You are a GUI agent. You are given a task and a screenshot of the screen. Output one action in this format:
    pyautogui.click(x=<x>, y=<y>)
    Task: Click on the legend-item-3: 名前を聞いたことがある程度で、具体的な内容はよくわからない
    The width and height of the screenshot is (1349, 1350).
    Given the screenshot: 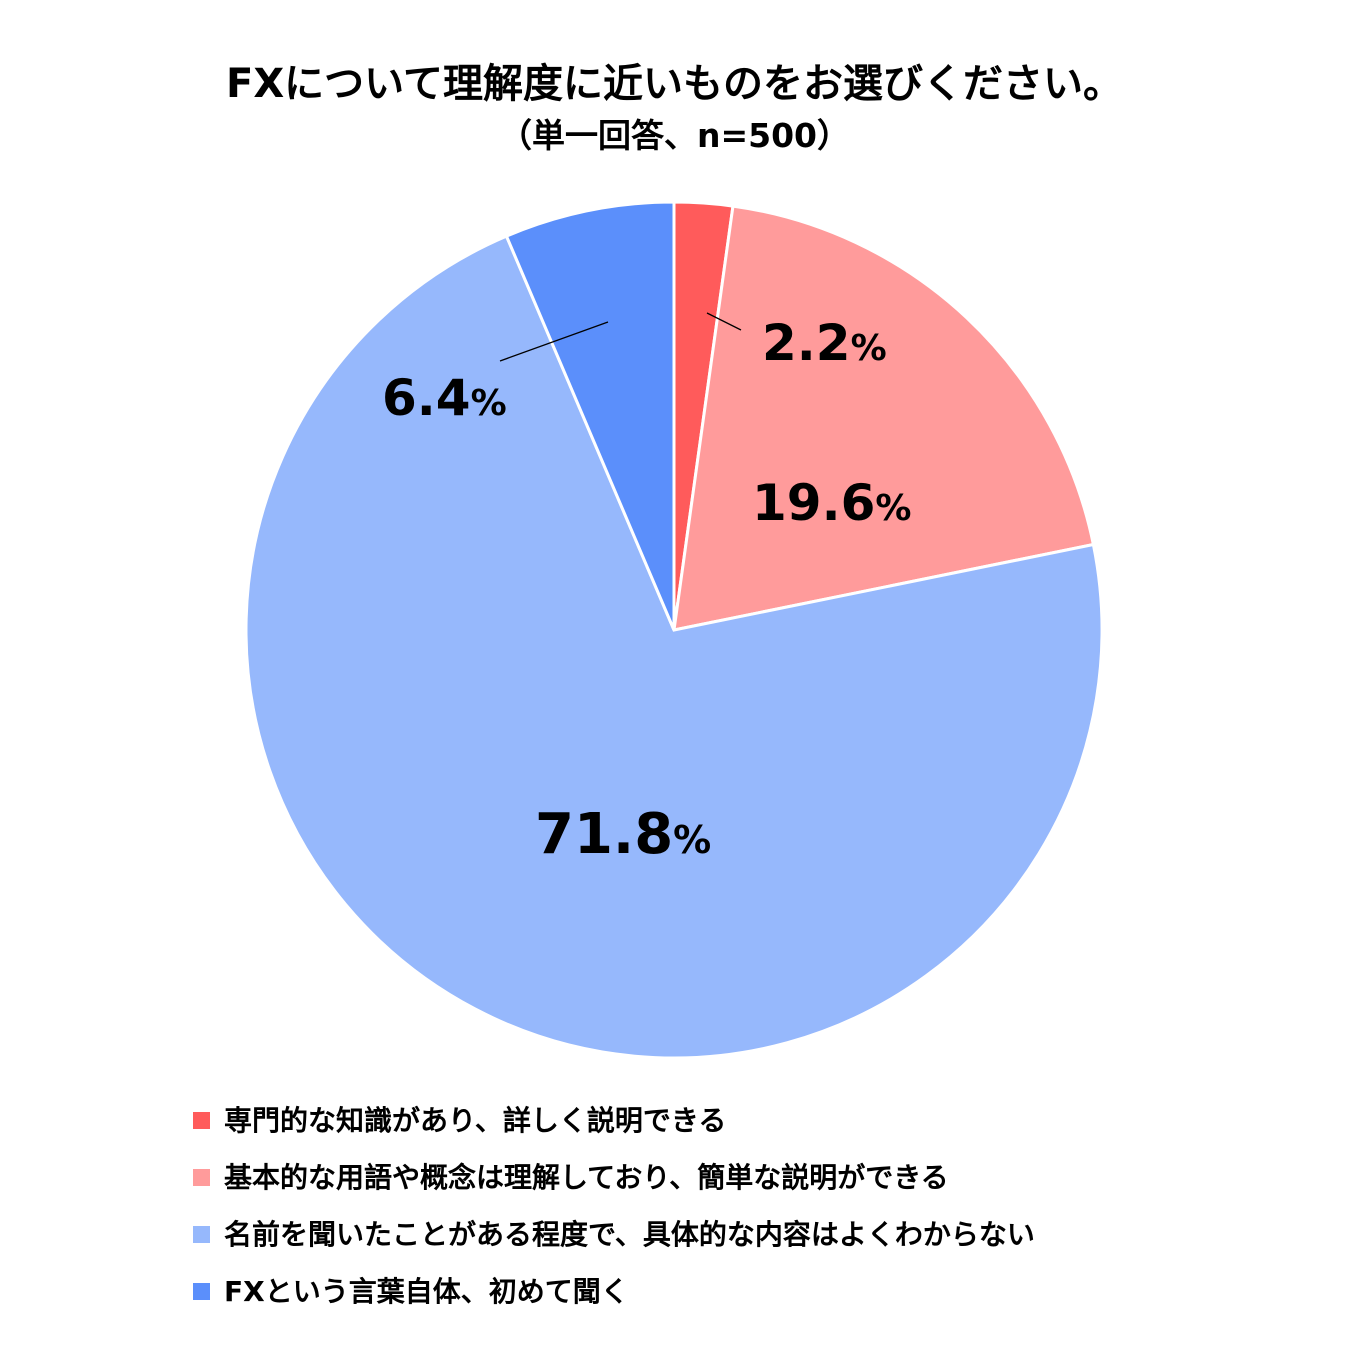 What is the action you would take?
    pyautogui.click(x=743, y=1234)
    